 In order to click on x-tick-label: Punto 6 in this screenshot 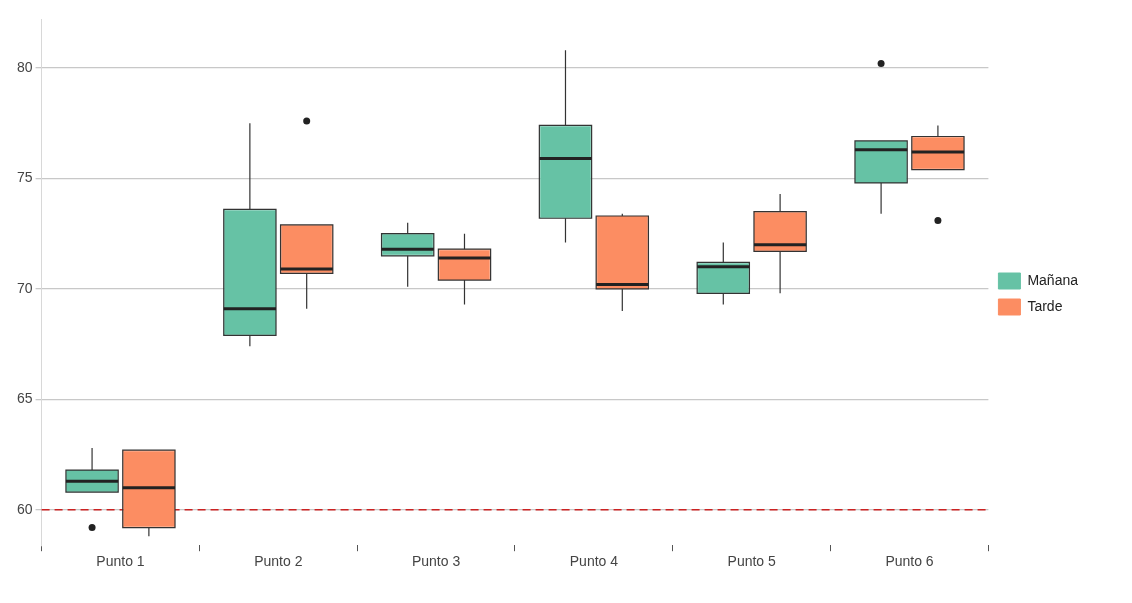, I will do `click(909, 561)`.